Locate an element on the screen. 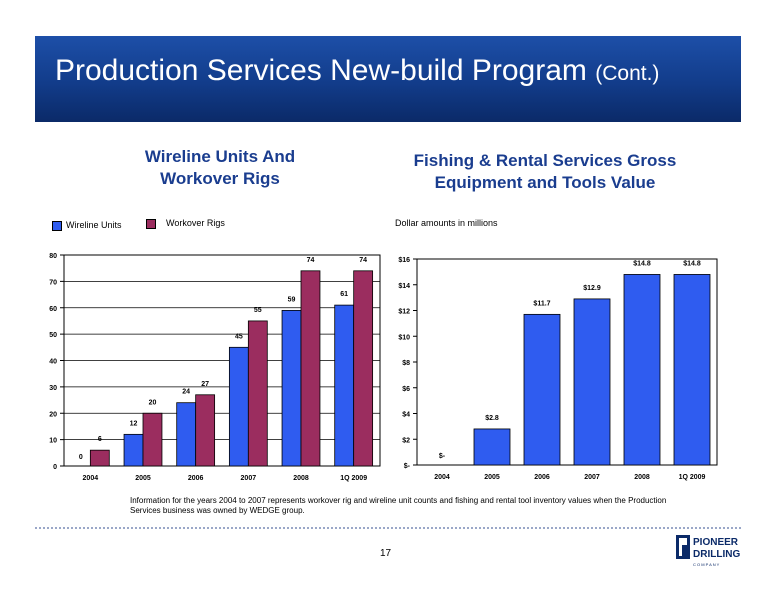 The width and height of the screenshot is (776, 600). y-tick-label-1-4: $8 is located at coordinates (406, 363).